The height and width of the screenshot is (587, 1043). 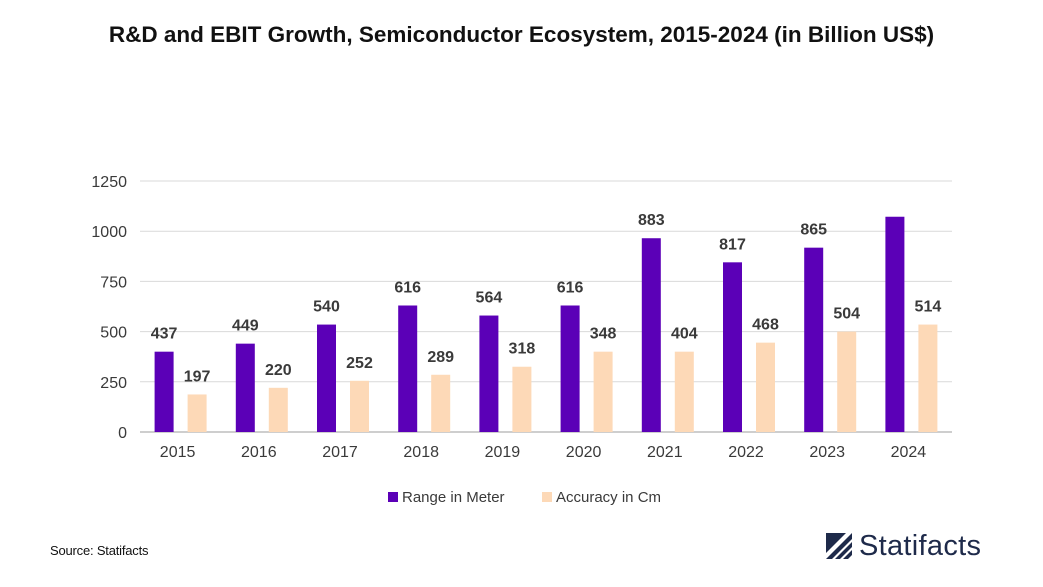 I want to click on brand-logo: Statifacts, so click(x=902, y=546).